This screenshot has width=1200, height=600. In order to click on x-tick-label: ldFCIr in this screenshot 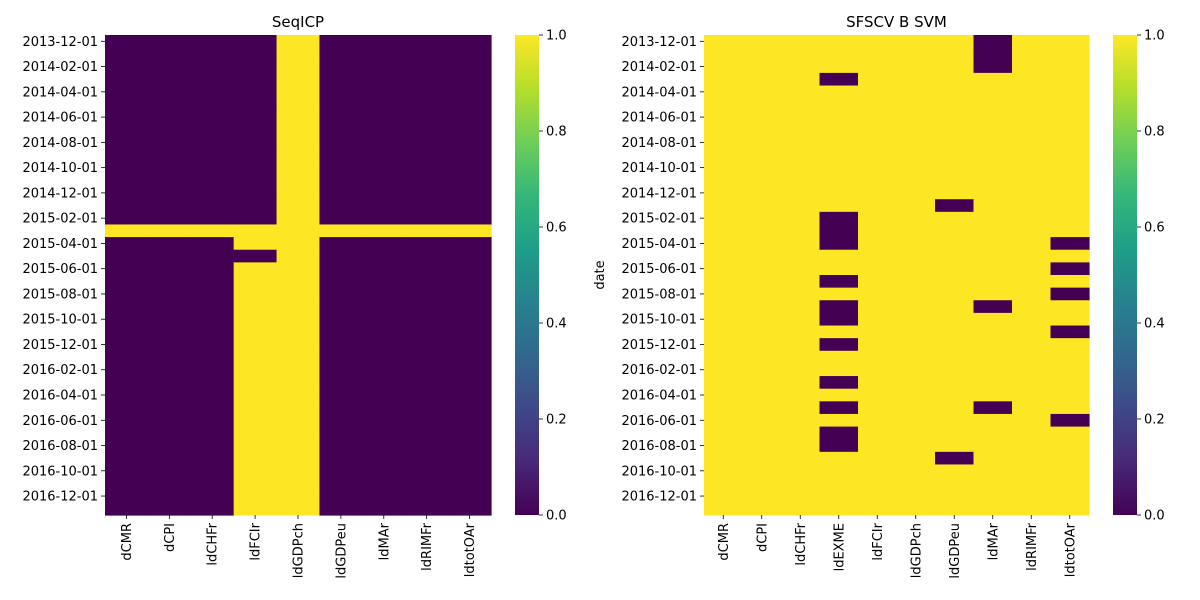, I will do `click(878, 541)`.